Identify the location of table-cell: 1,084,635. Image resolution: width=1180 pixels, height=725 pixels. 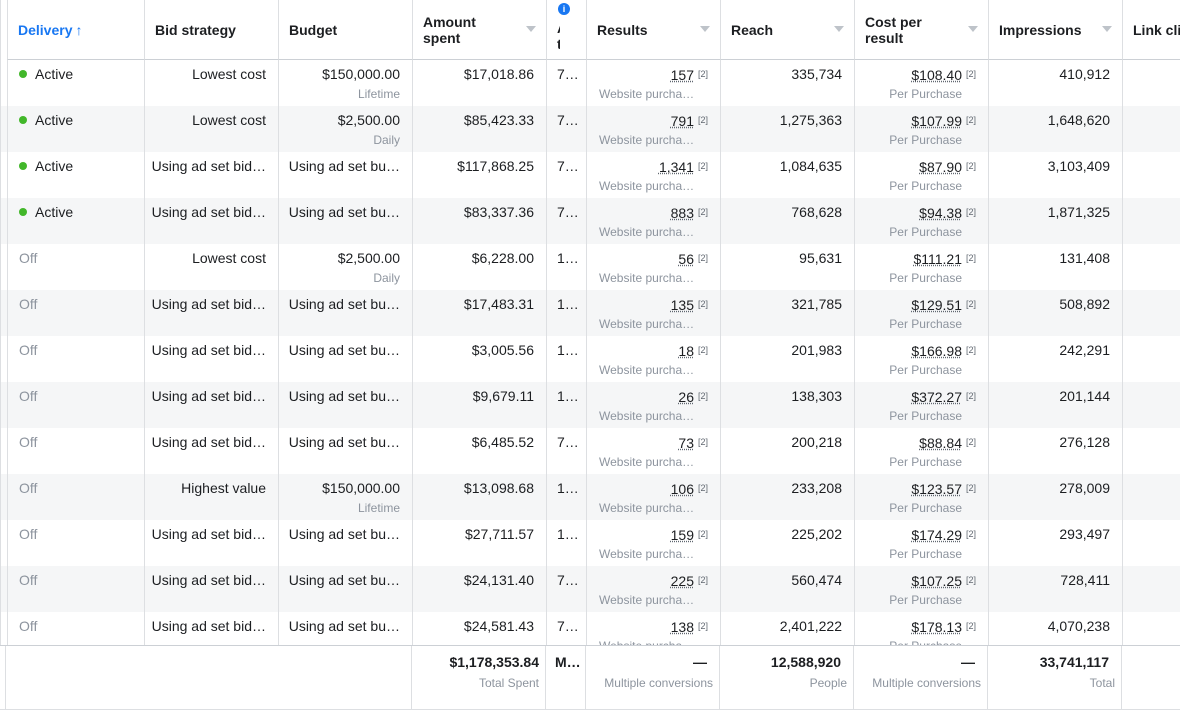
(787, 175).